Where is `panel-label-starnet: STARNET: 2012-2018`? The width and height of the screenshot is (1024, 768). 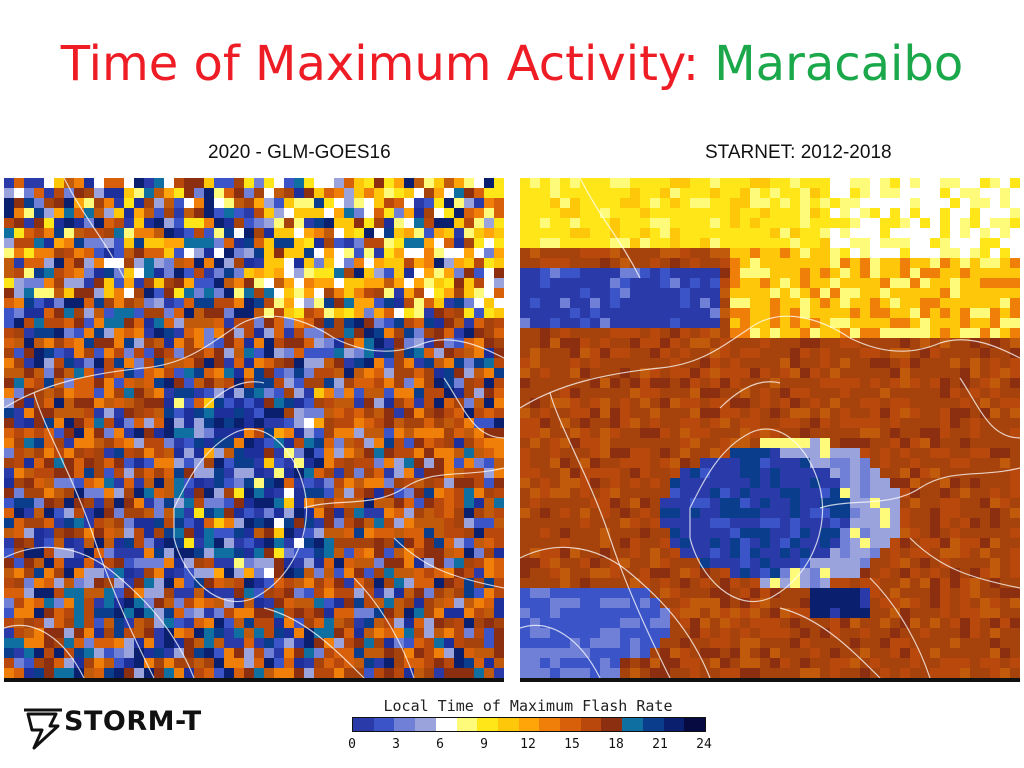 panel-label-starnet: STARNET: 2012-2018 is located at coordinates (798, 152).